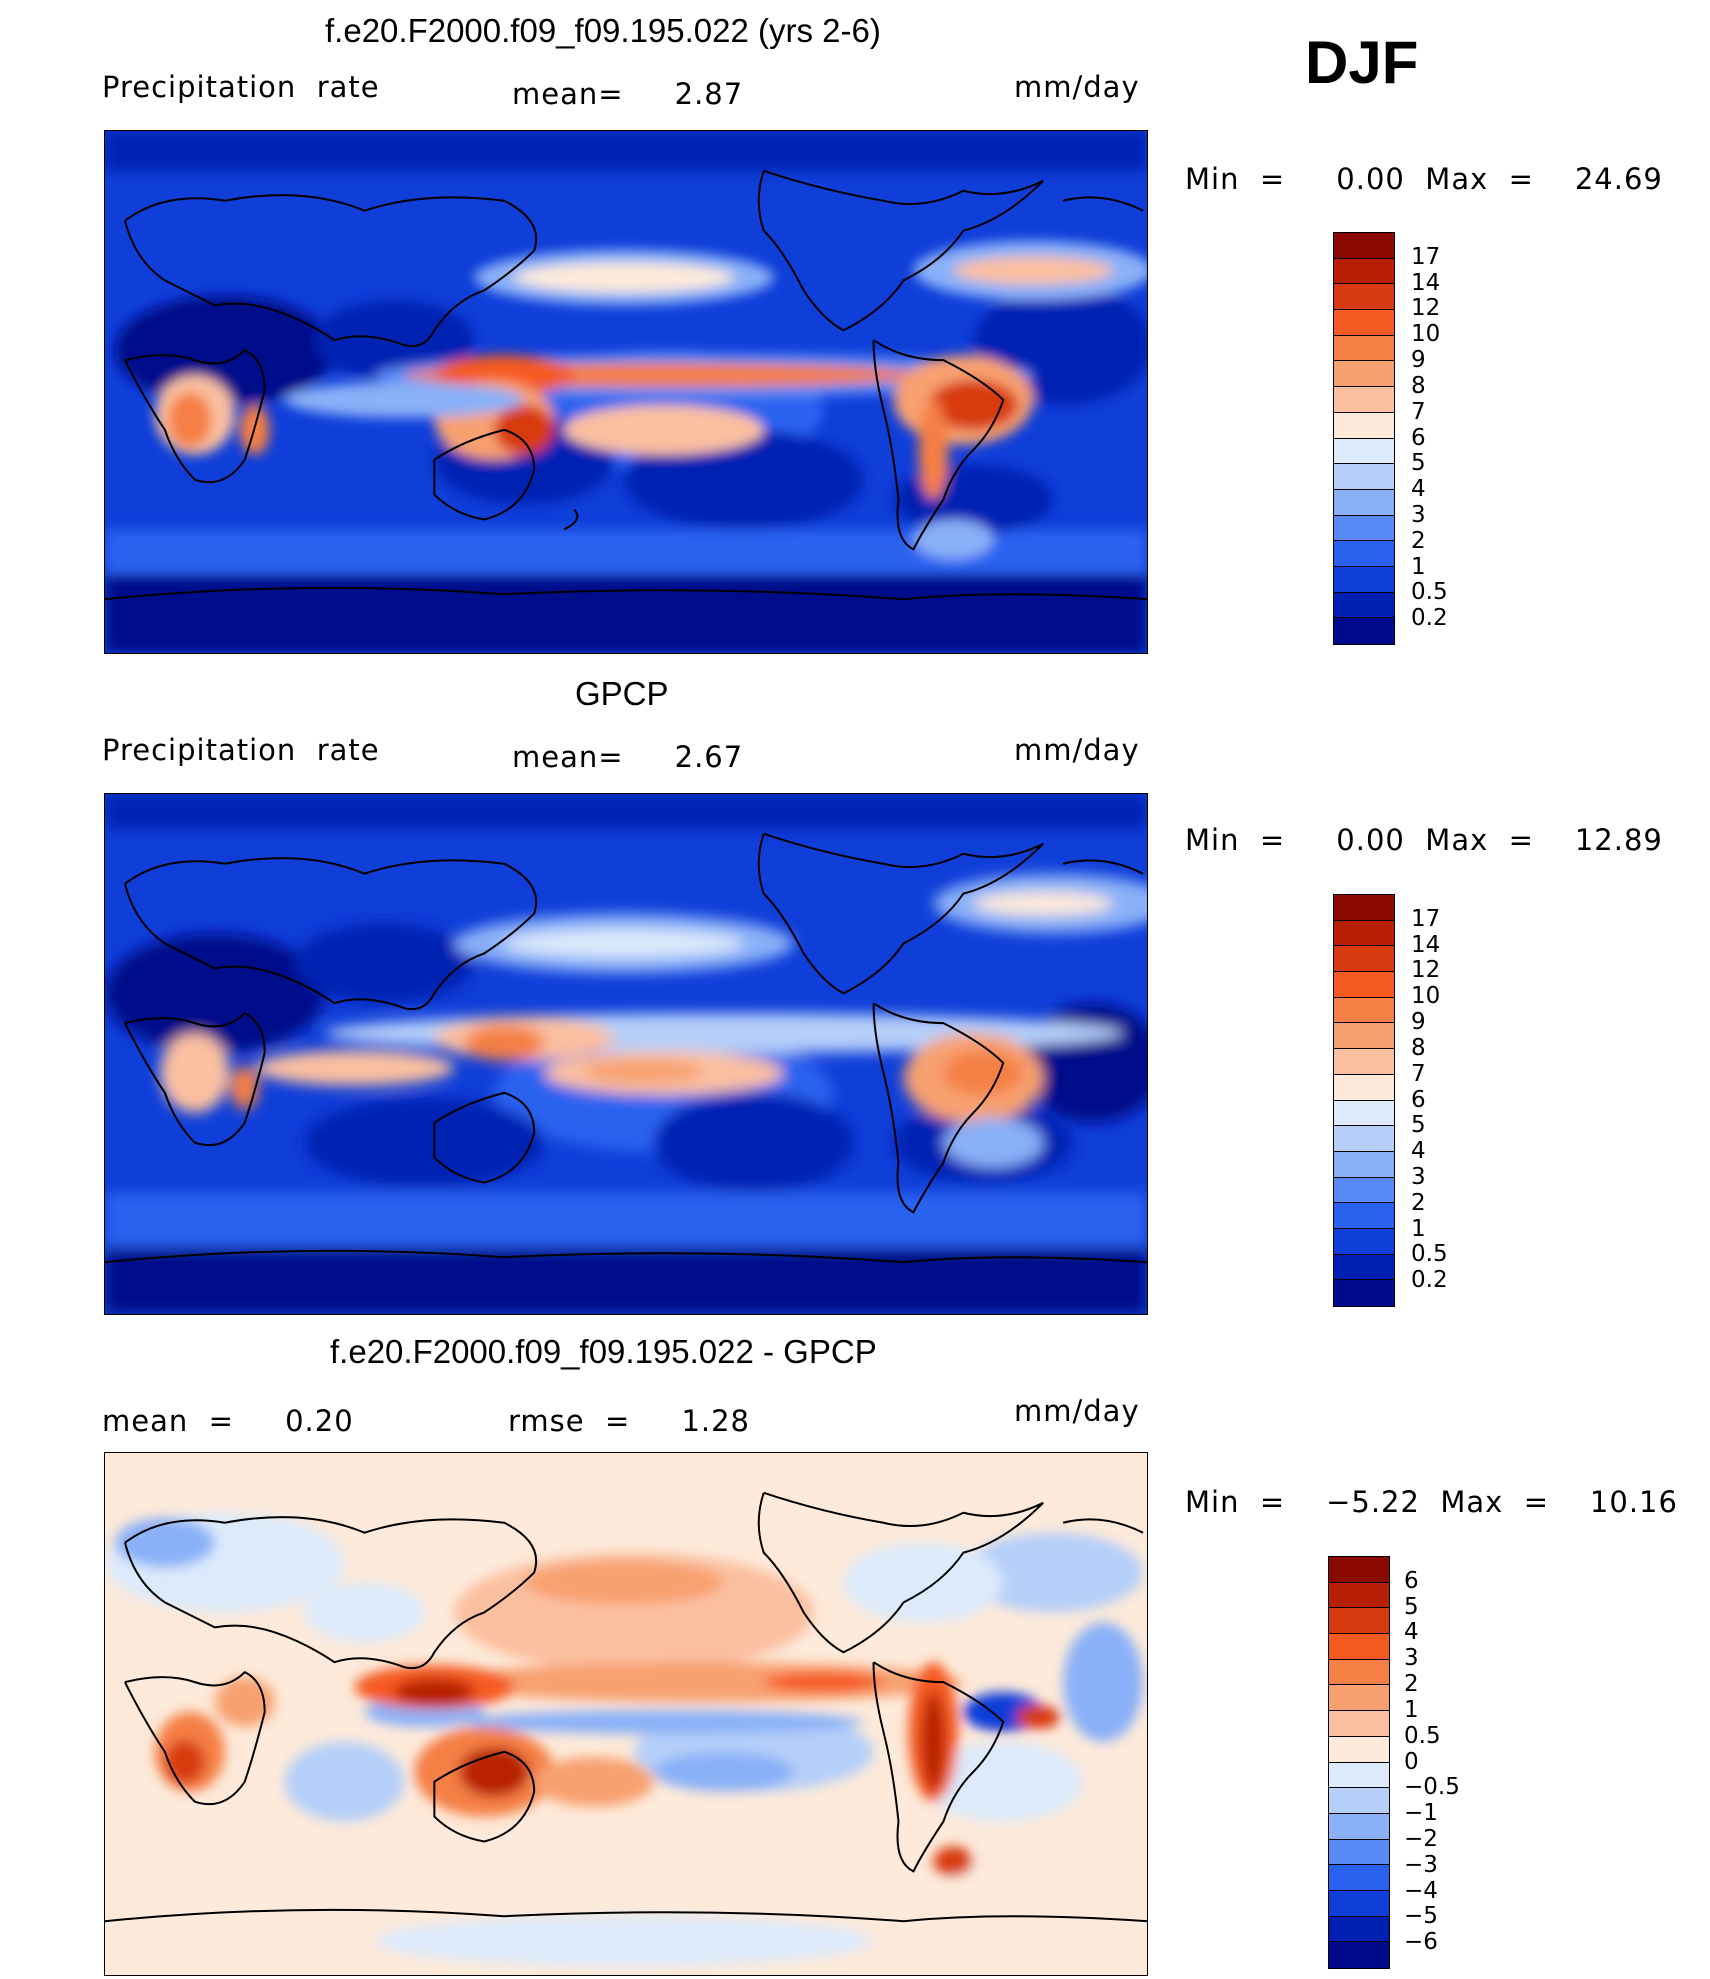 The image size is (1710, 1979). I want to click on colorbar-tick-label: −1, so click(1421, 1813).